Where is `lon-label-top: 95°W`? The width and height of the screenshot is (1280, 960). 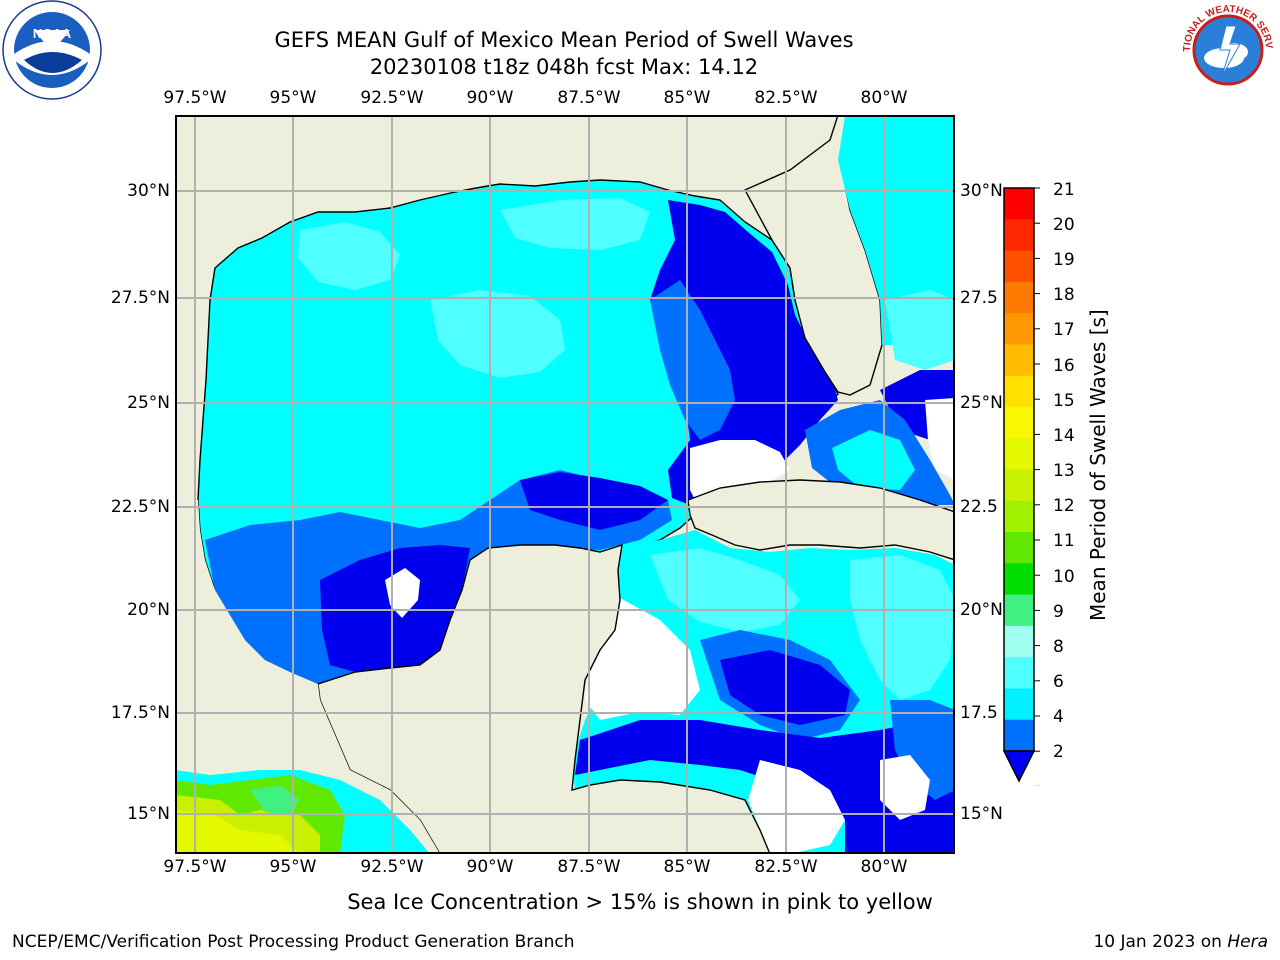
lon-label-top: 95°W is located at coordinates (293, 98).